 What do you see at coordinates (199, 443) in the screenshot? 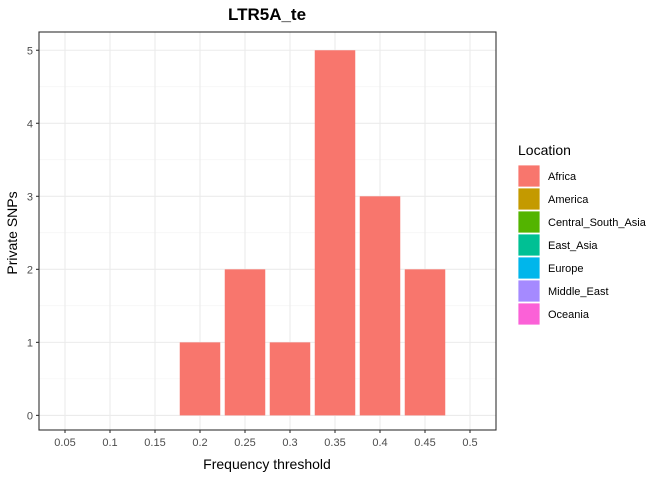
I see `x-tick-label: 0.2` at bounding box center [199, 443].